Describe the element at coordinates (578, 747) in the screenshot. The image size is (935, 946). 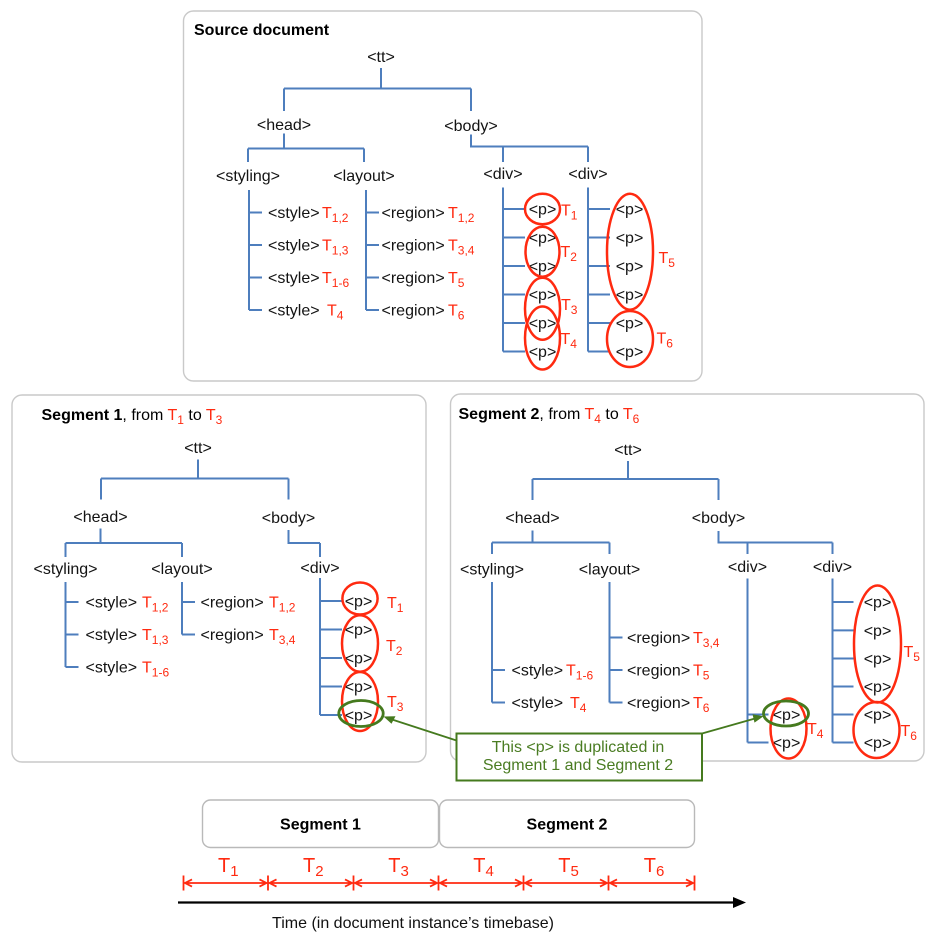
I see `svg-text: This <p> is duplicated in` at that location.